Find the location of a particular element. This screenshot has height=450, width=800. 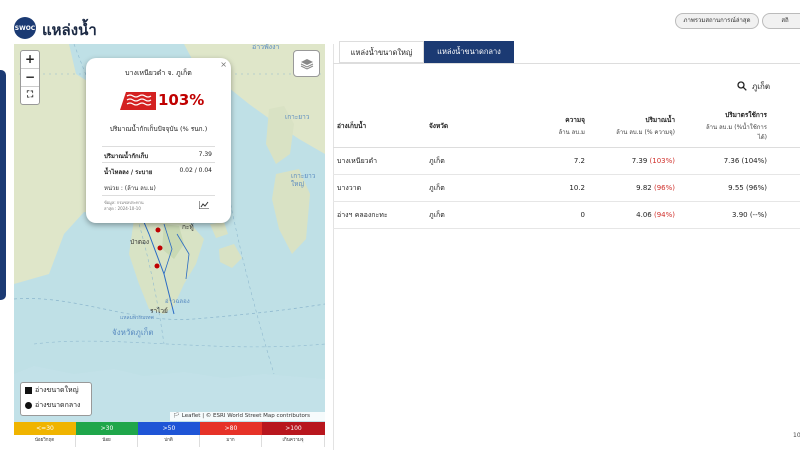

popup-title: บางเหนียวดำ จ. ภูเก็ต is located at coordinates (158, 73).